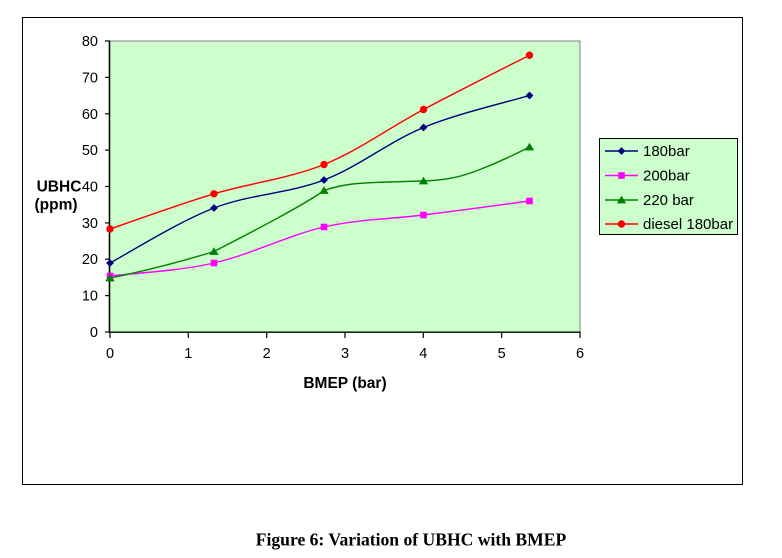 This screenshot has height=558, width=782. Describe the element at coordinates (90, 224) in the screenshot. I see `svg-text: 30` at that location.